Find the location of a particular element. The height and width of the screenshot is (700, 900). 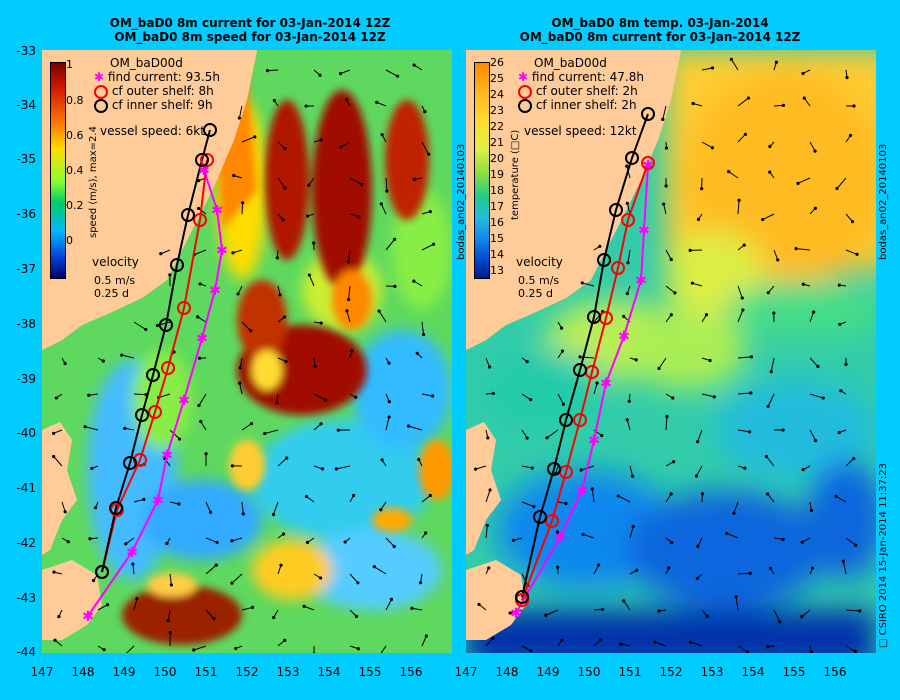

y-tick-label: -39 is located at coordinates (26, 379).